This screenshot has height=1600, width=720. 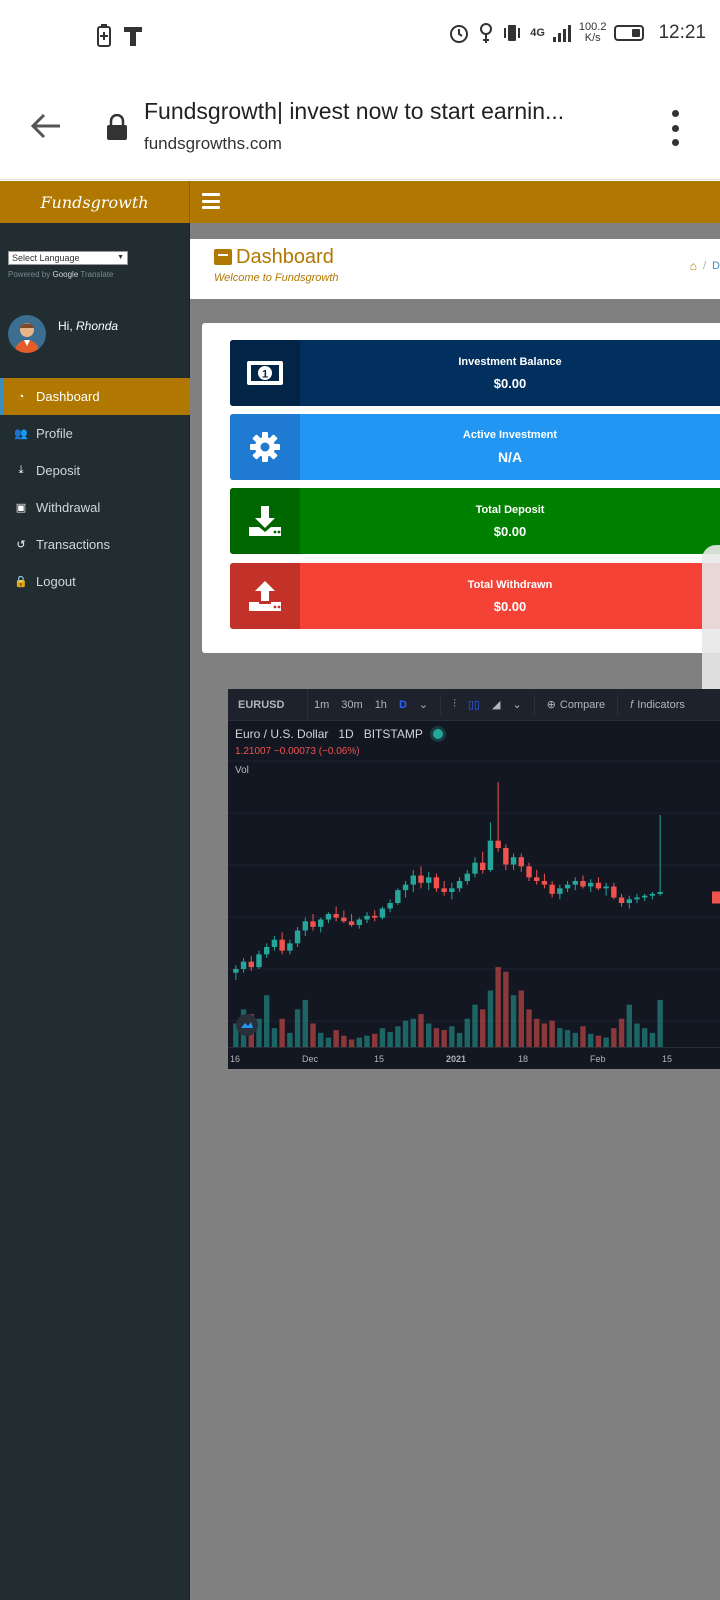 I want to click on sidebar-item-dashboard: ◔ Dashboard, so click(x=95, y=396).